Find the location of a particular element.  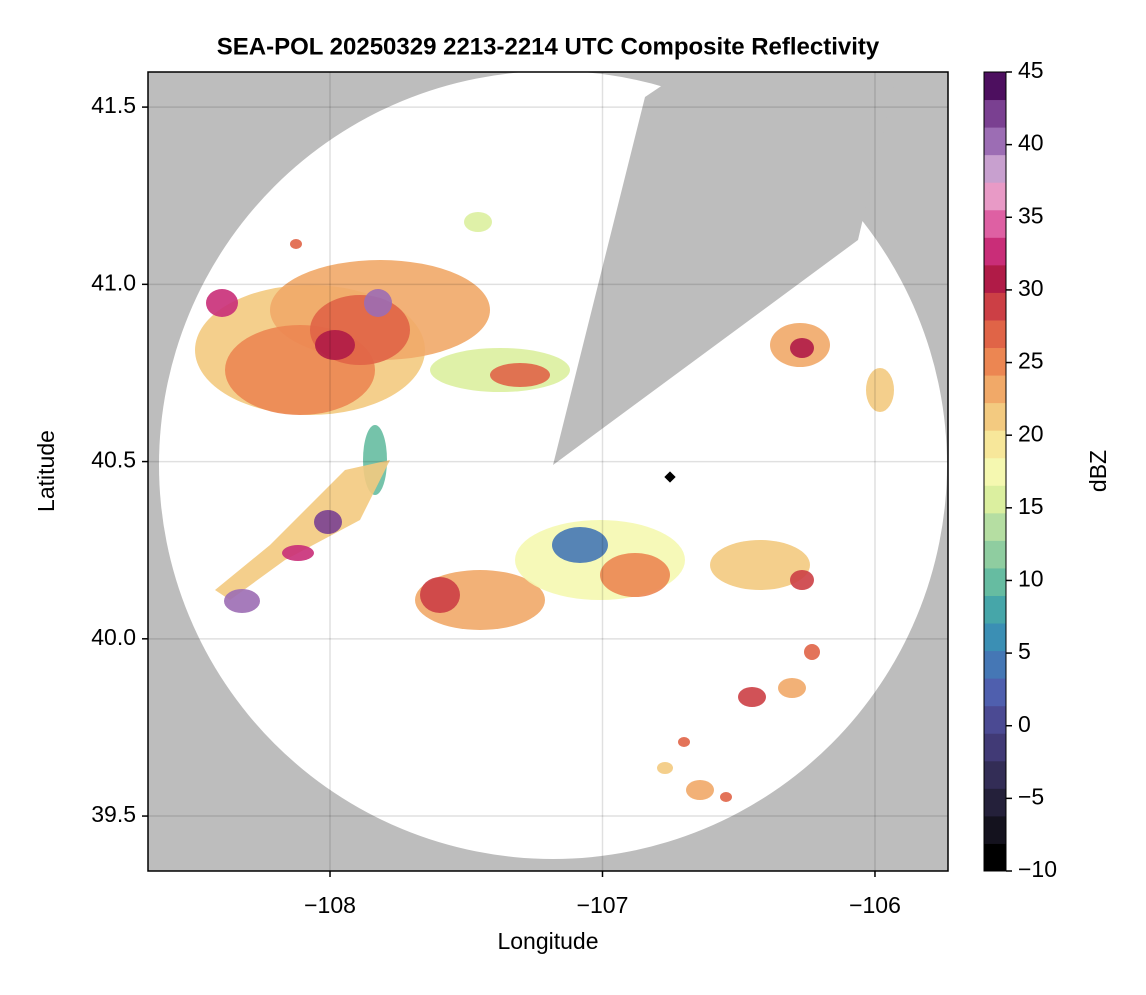

colorbar-label: dBZ is located at coordinates (1098, 471).